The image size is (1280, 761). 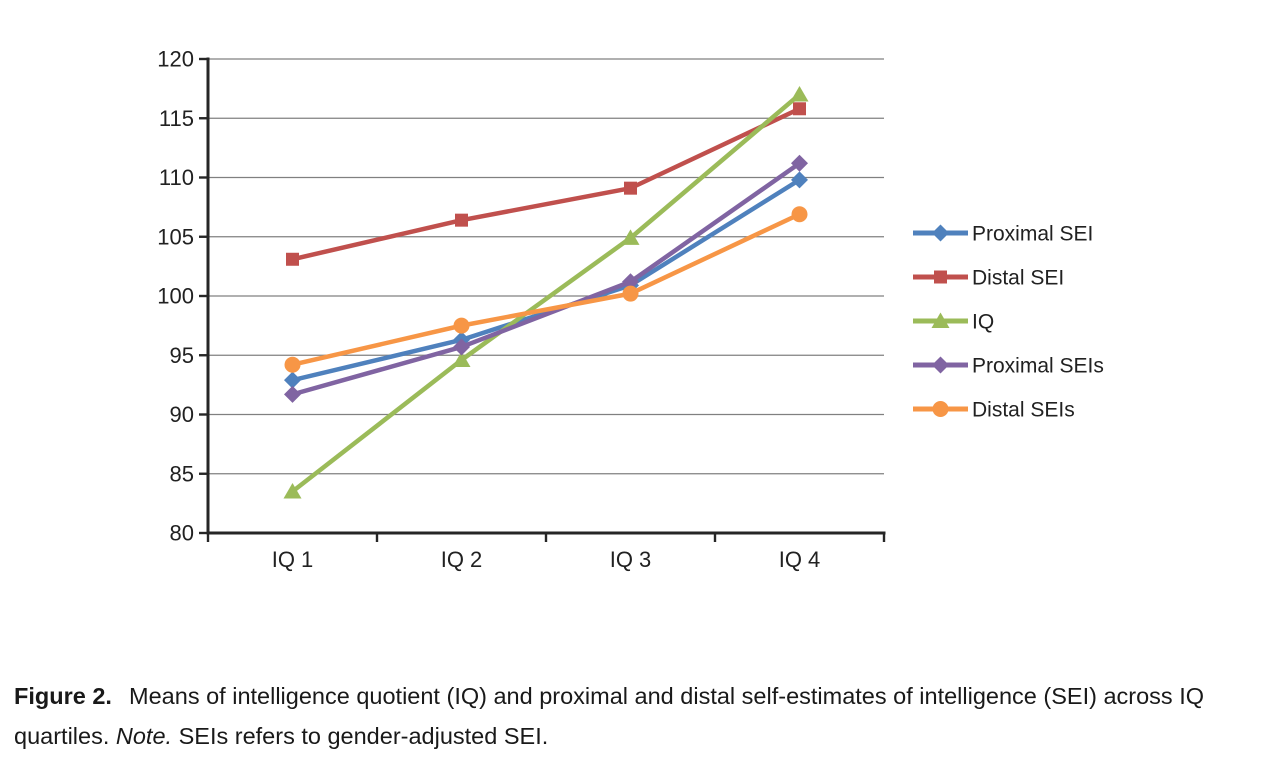 I want to click on y-tick-label: 110, so click(x=176, y=177).